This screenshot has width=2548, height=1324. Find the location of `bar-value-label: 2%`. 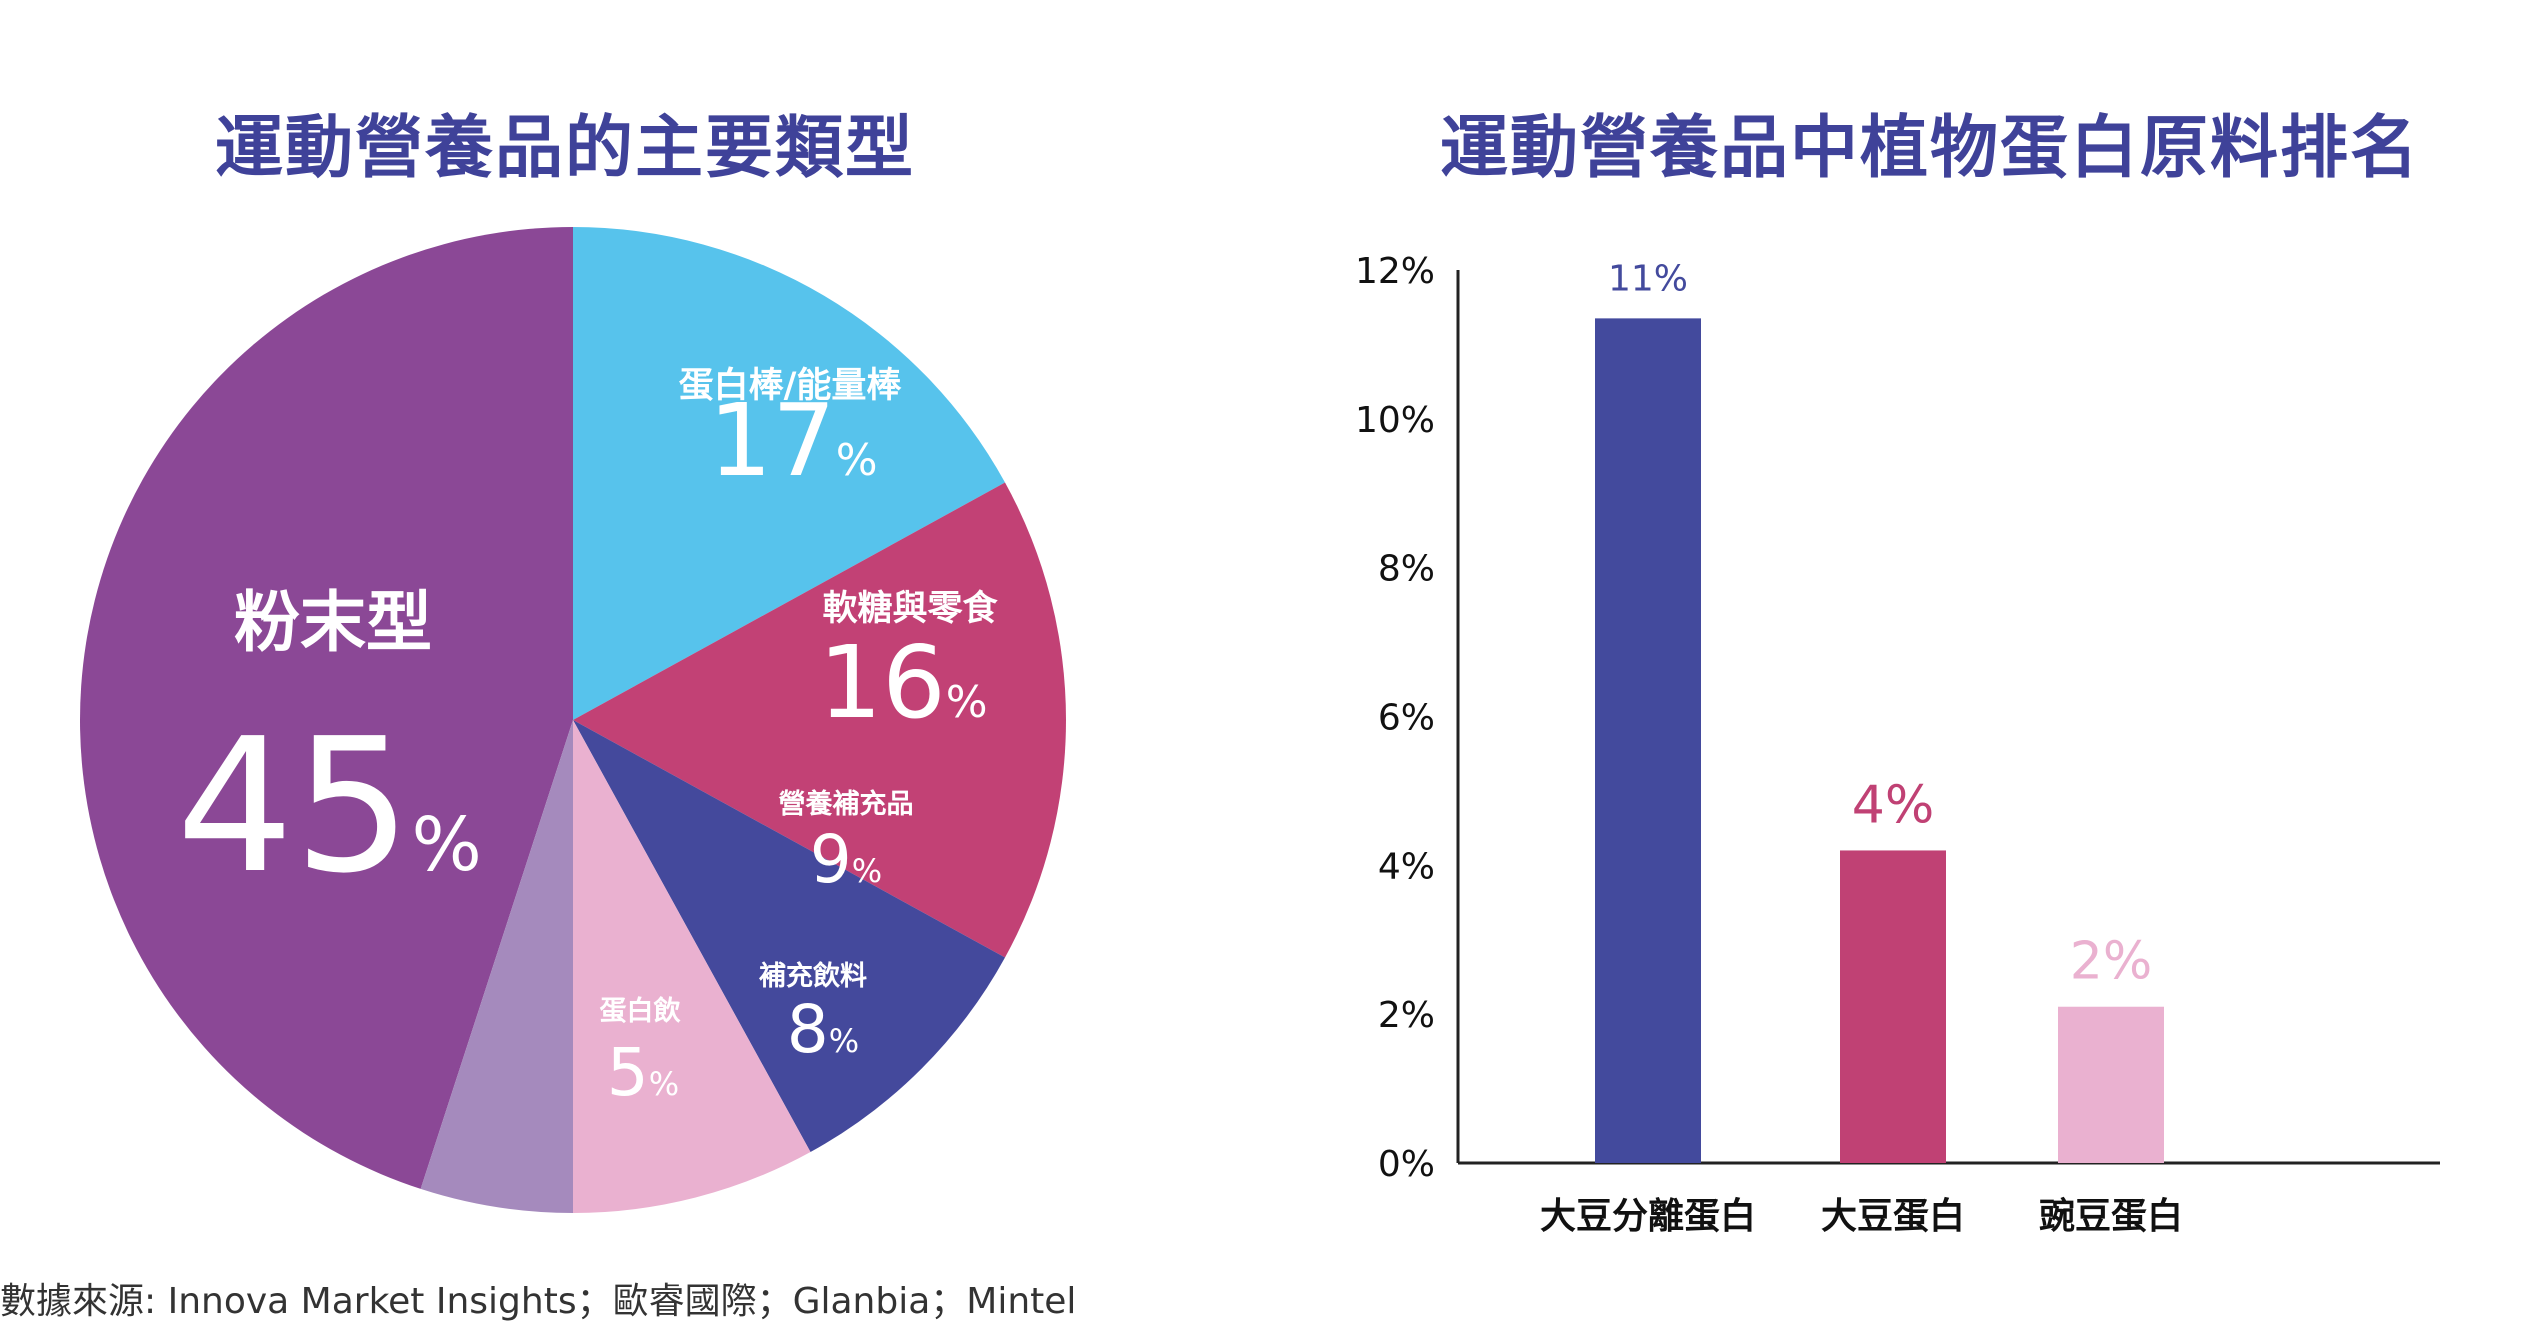

bar-value-label: 2% is located at coordinates (2111, 962).